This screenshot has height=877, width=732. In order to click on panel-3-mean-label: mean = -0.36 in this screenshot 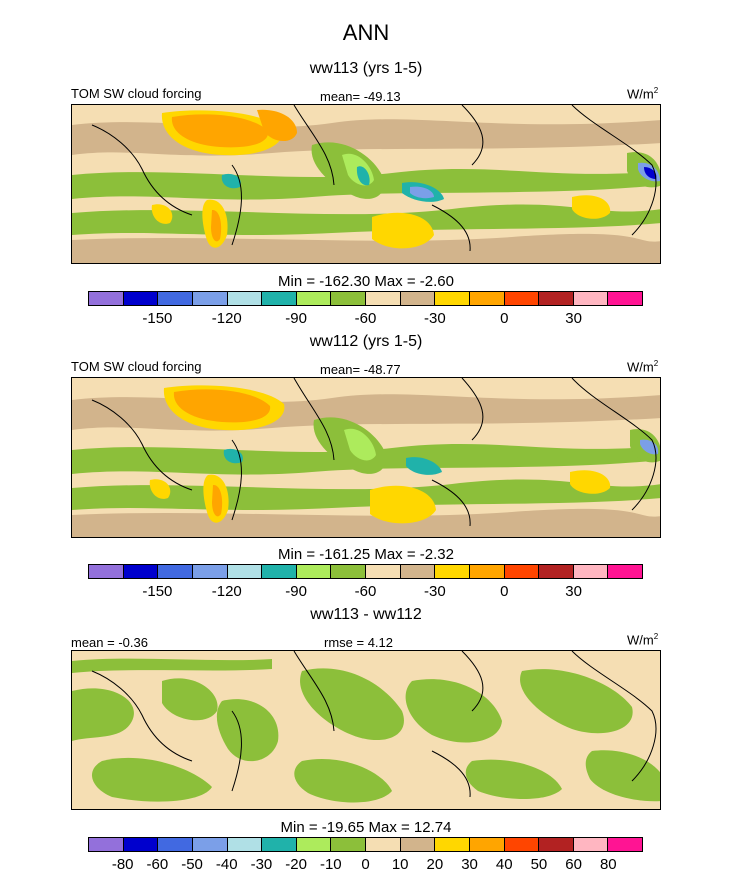, I will do `click(109, 642)`.